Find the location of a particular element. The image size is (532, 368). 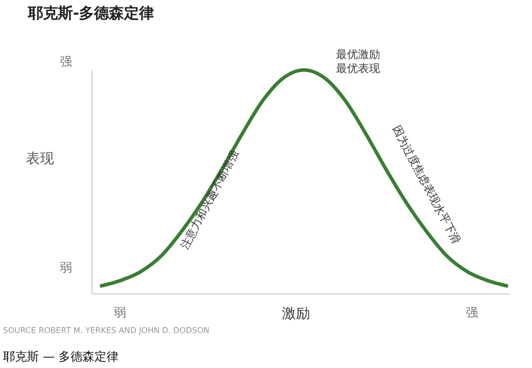

y-axis-title: 表现 is located at coordinates (40, 159).